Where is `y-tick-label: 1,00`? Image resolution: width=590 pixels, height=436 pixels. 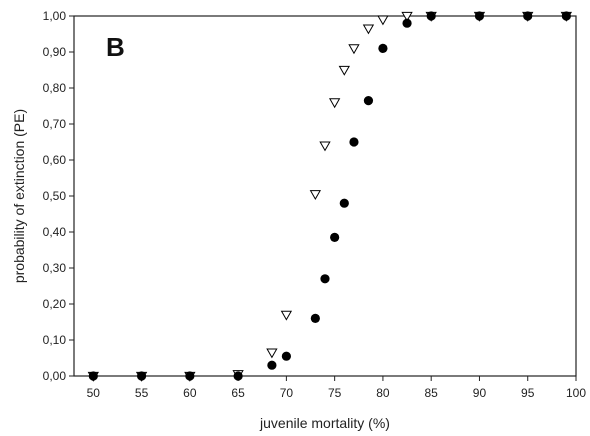 y-tick-label: 1,00 is located at coordinates (55, 16).